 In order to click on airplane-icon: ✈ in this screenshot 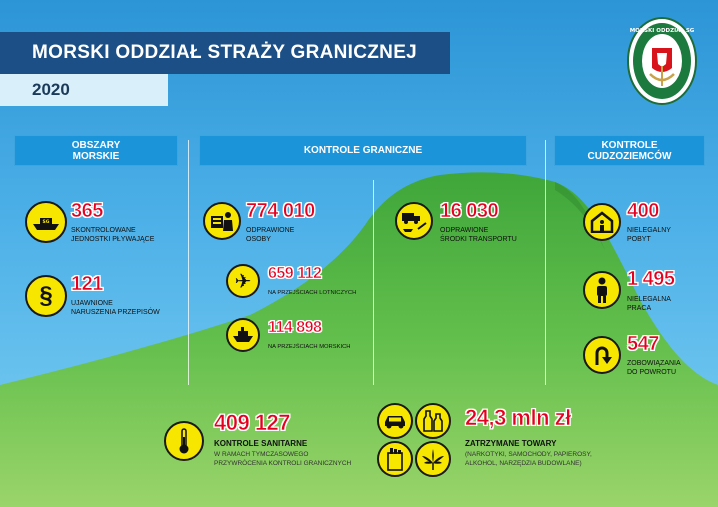, I will do `click(243, 281)`.